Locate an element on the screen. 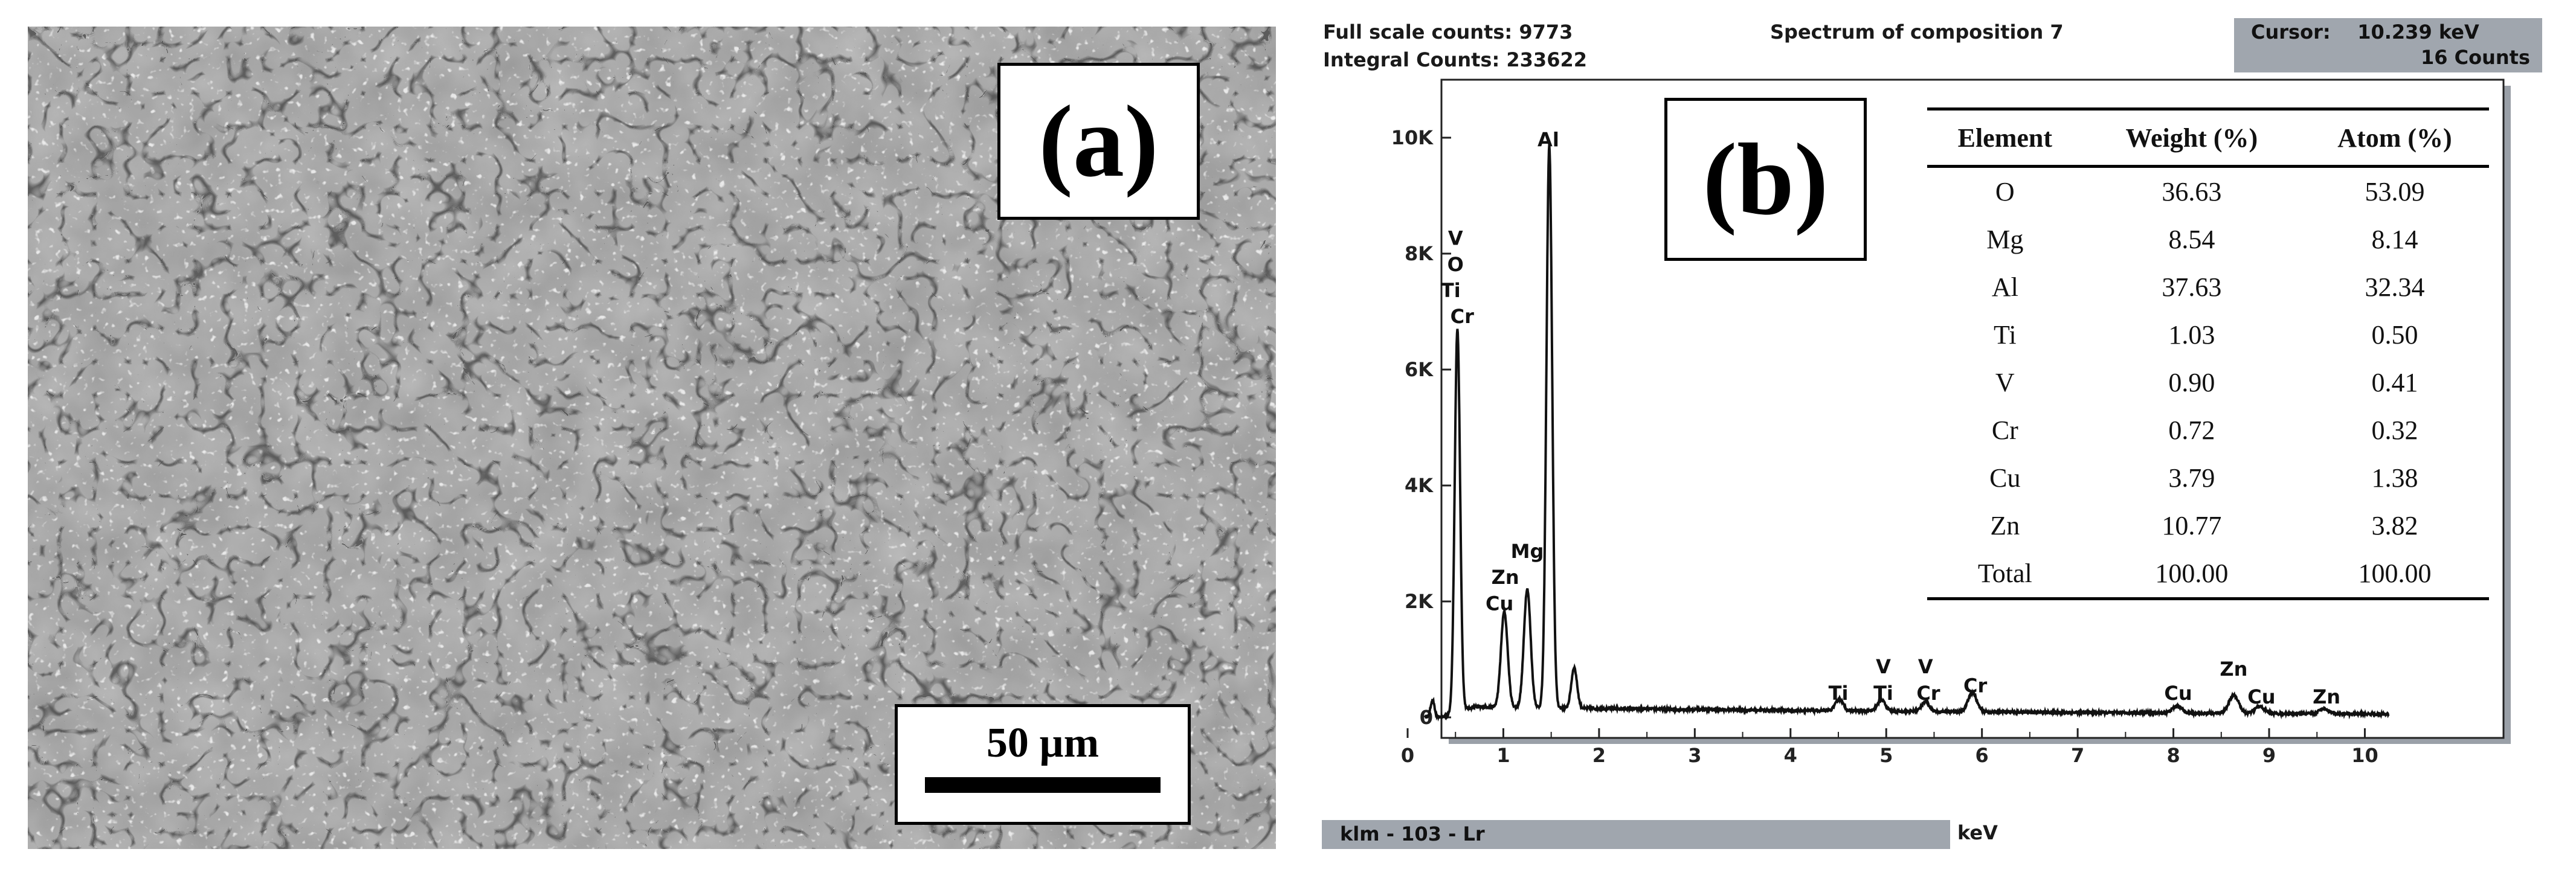 This screenshot has height=878, width=2576. table-row: Cr 0.72 0.32 is located at coordinates (2208, 430).